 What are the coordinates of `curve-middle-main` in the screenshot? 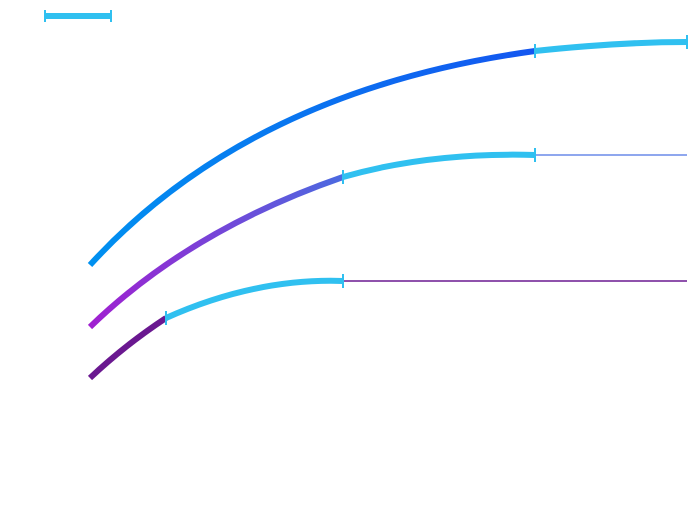 It's located at (215, 252).